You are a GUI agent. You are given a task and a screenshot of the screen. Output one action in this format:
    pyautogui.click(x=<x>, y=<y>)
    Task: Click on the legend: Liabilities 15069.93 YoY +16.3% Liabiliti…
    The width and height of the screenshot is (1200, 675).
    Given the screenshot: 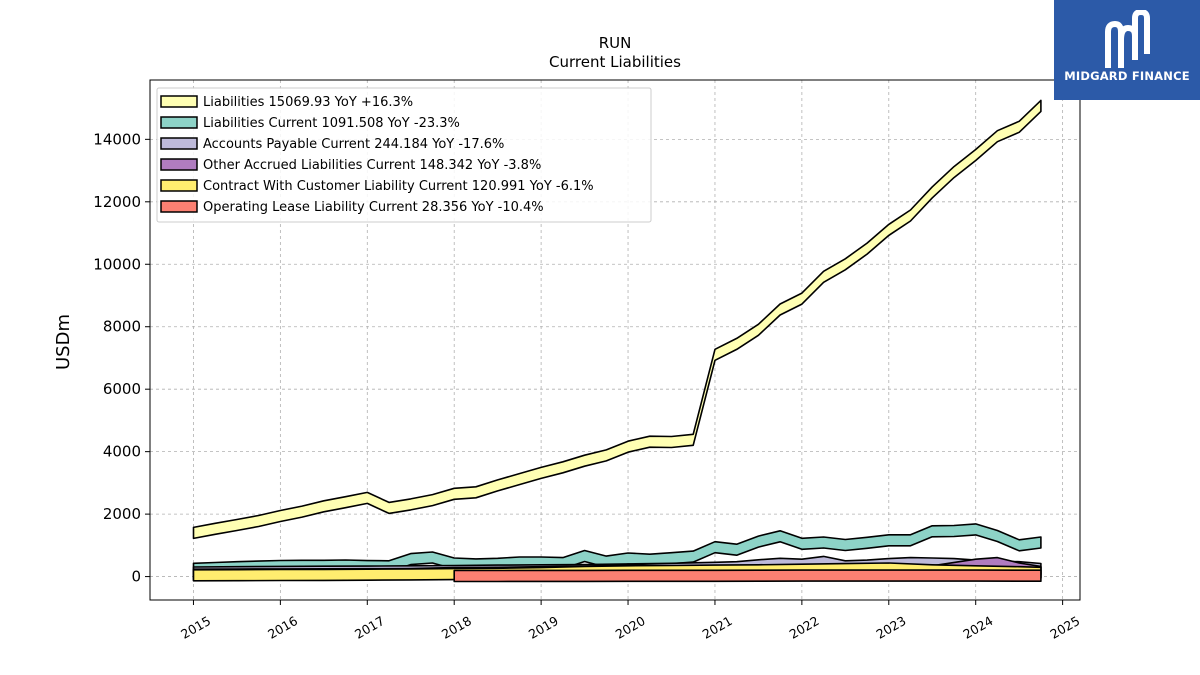 What is the action you would take?
    pyautogui.click(x=404, y=155)
    